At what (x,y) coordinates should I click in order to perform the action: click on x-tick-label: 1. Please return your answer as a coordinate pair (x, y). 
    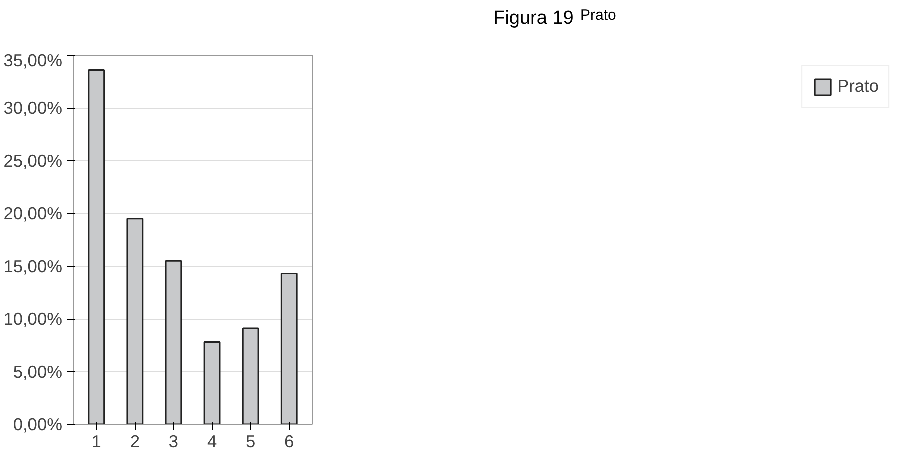
    Looking at the image, I should click on (97, 442).